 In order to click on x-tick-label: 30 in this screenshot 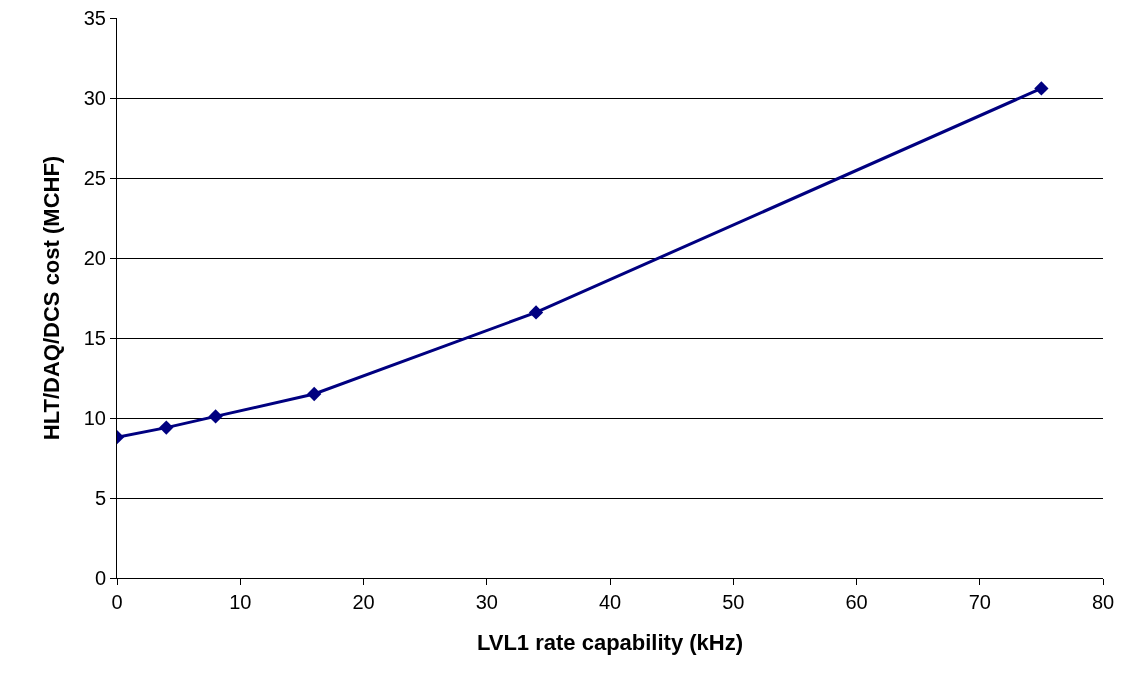, I will do `click(486, 602)`.